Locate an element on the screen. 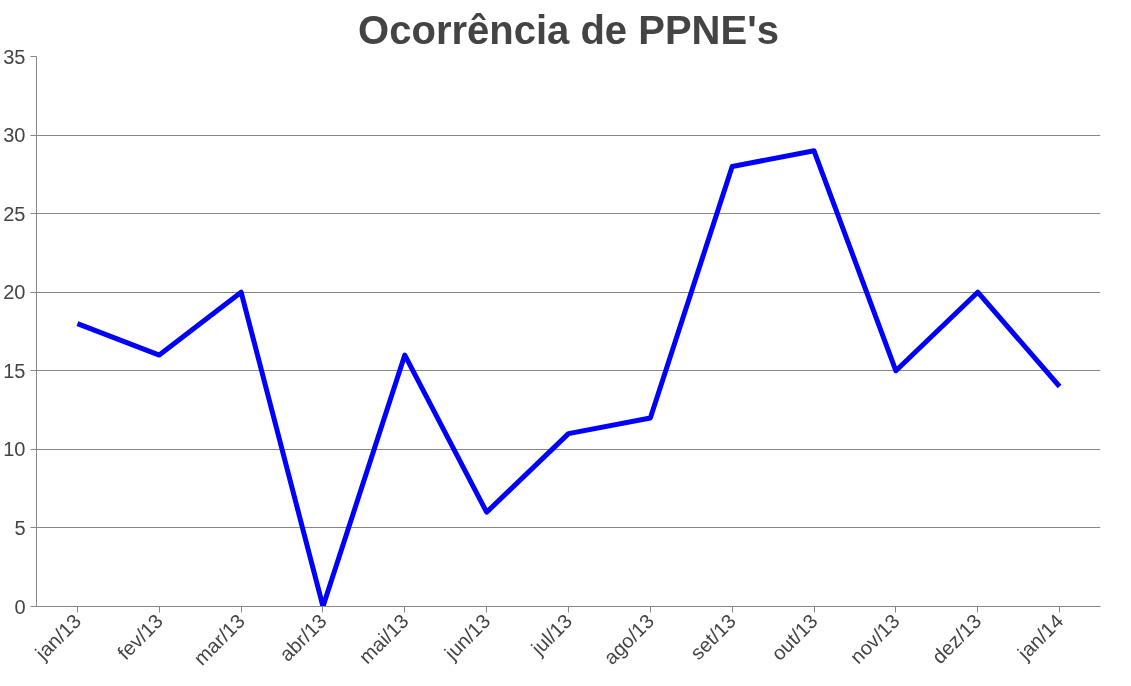  y-tick-label: 10 is located at coordinates (14, 449).